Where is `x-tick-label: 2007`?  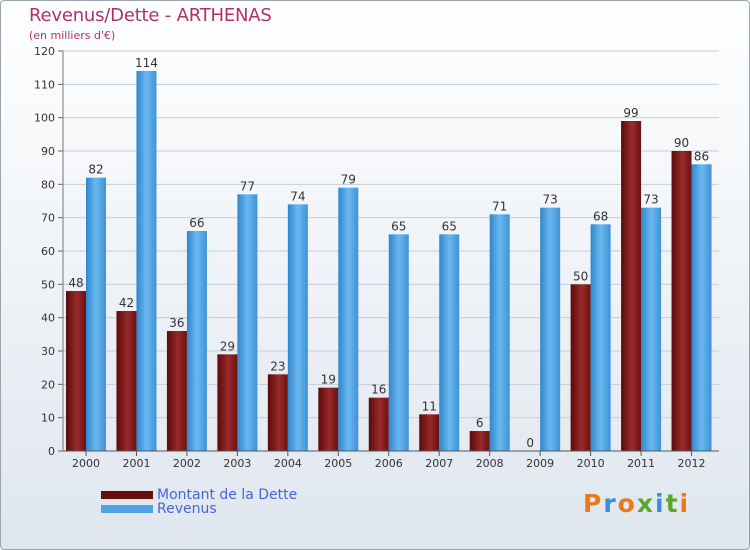 x-tick-label: 2007 is located at coordinates (439, 463).